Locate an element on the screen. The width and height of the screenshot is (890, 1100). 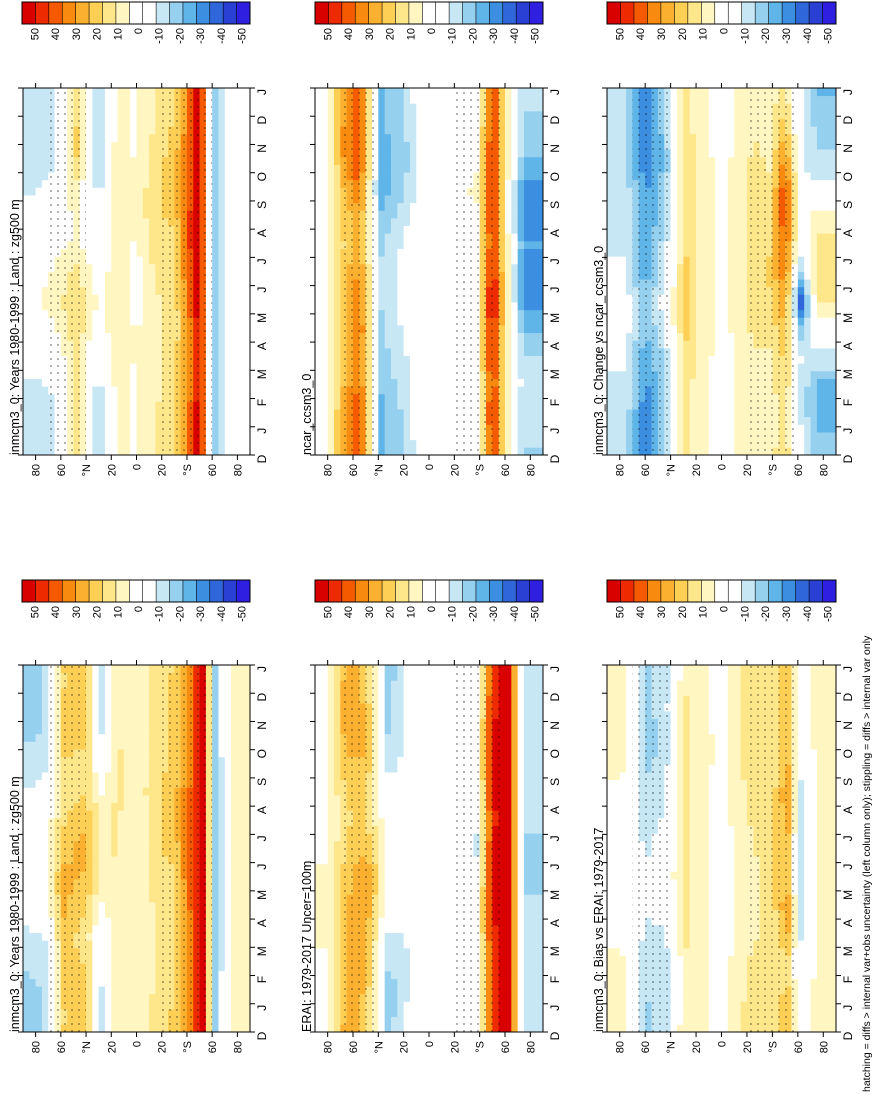
month-tick-label: M is located at coordinates (262, 318).